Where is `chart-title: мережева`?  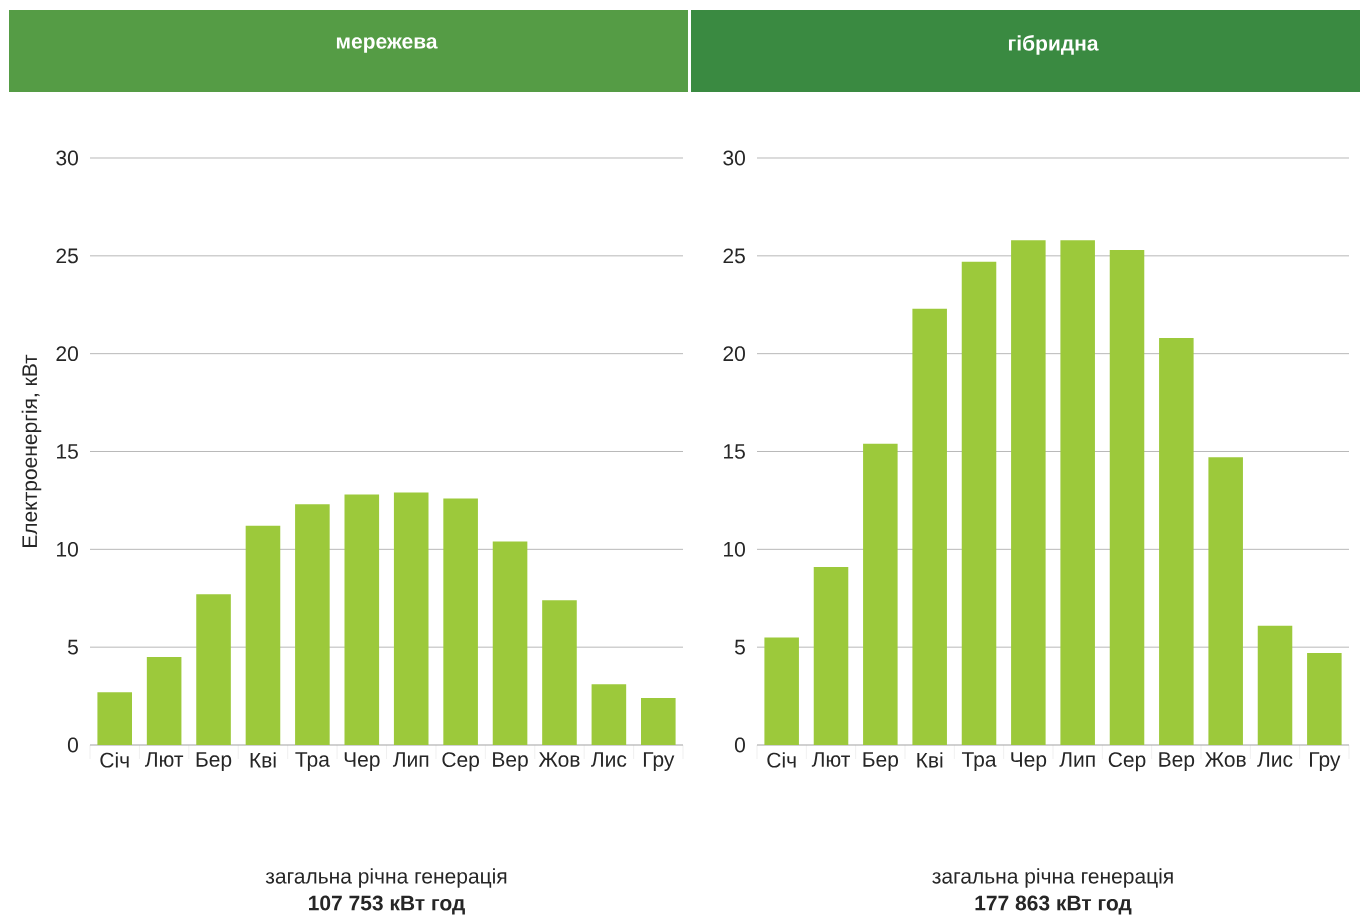
chart-title: мережева is located at coordinates (387, 45).